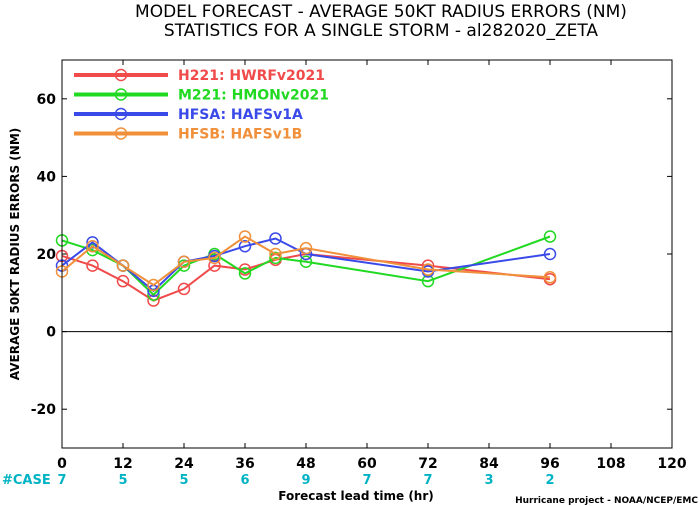  I want to click on legend-label: HFSB: HAFSv1B, so click(240, 135).